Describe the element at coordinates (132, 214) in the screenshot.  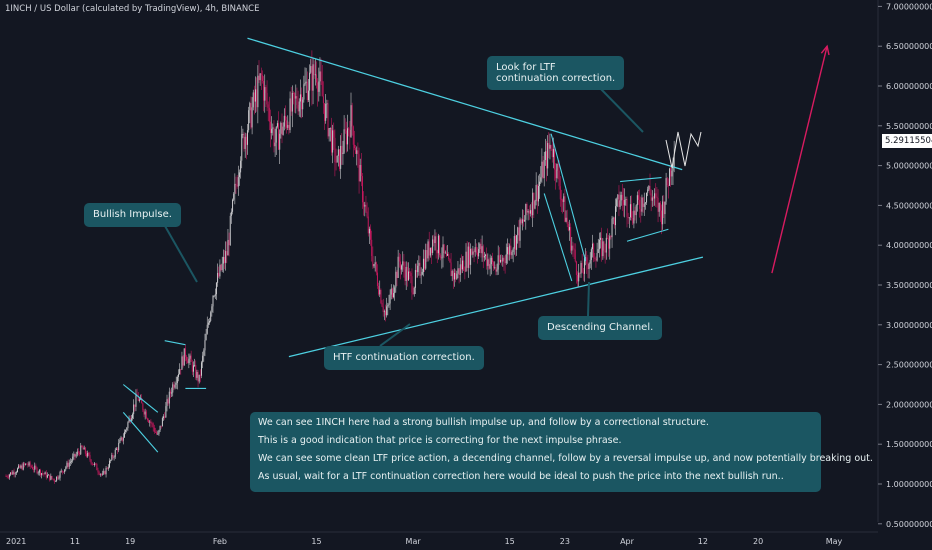
I see `callout-text: Bullish Impulse.` at that location.